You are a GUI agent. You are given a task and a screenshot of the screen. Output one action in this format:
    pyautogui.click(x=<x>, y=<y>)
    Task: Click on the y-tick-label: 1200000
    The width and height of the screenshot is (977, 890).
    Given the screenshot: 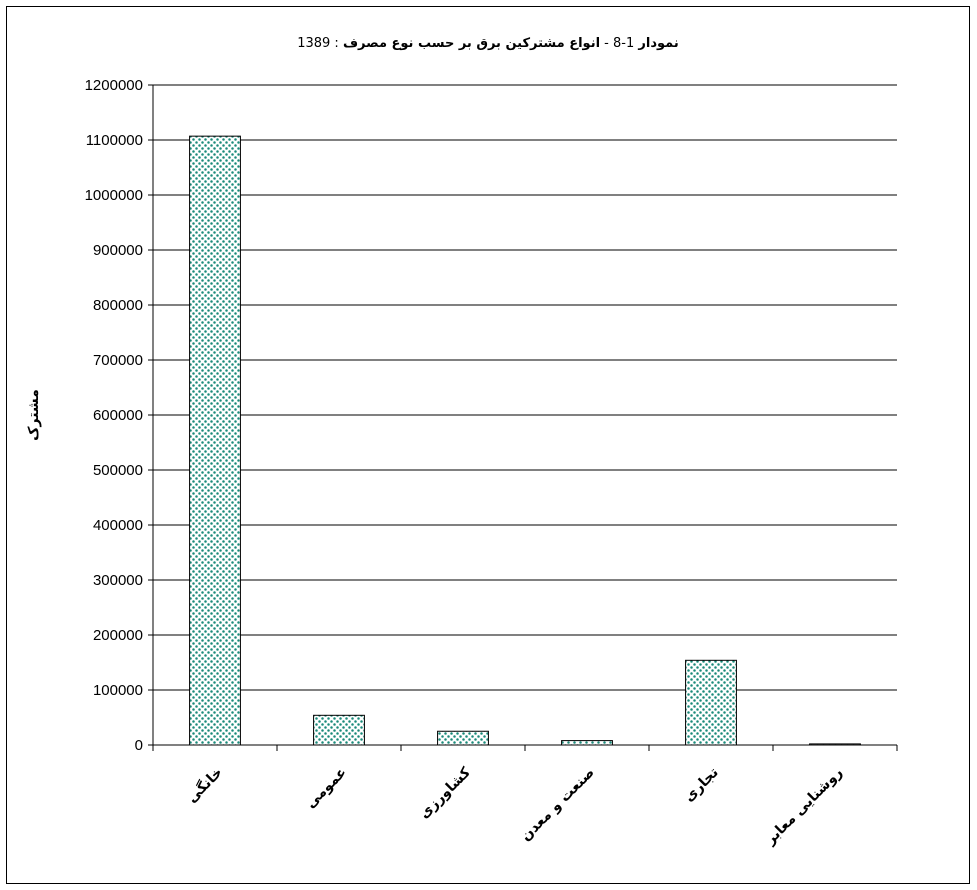 What is the action you would take?
    pyautogui.click(x=114, y=85)
    